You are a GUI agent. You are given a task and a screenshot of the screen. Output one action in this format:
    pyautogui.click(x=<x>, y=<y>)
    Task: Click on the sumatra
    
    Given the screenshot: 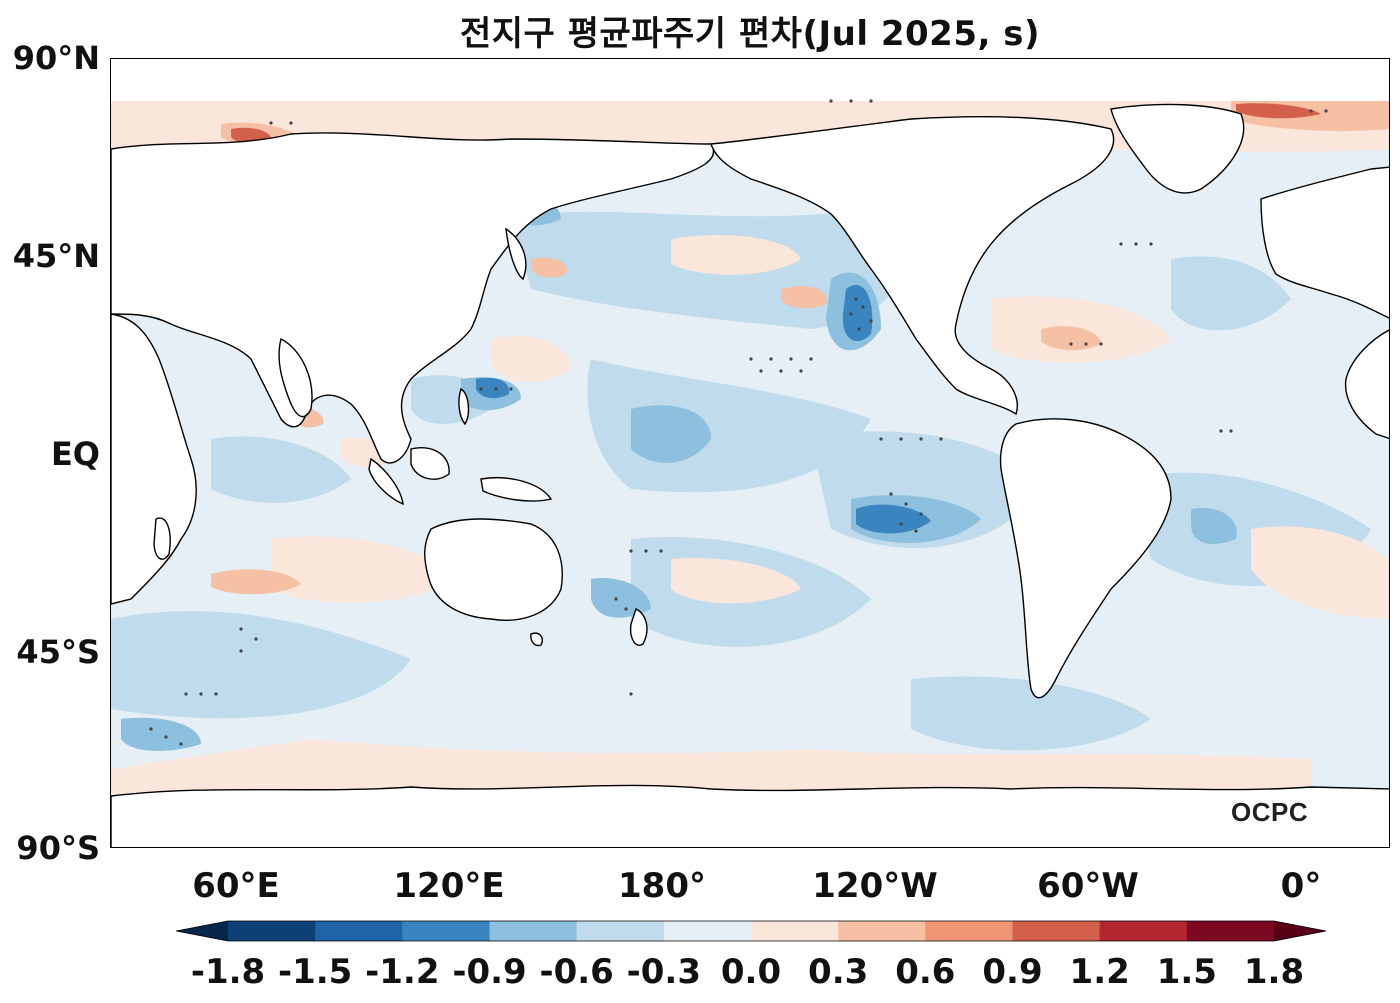 What is the action you would take?
    pyautogui.click(x=386, y=481)
    